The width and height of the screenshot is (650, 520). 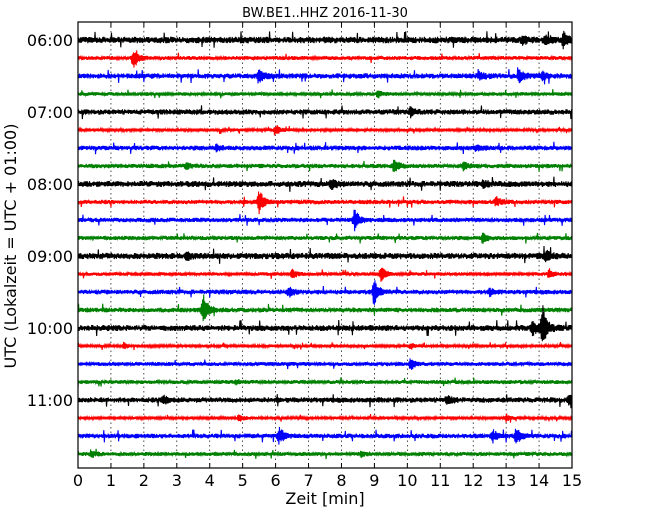 I want to click on x-tick-label: 2, so click(x=144, y=480).